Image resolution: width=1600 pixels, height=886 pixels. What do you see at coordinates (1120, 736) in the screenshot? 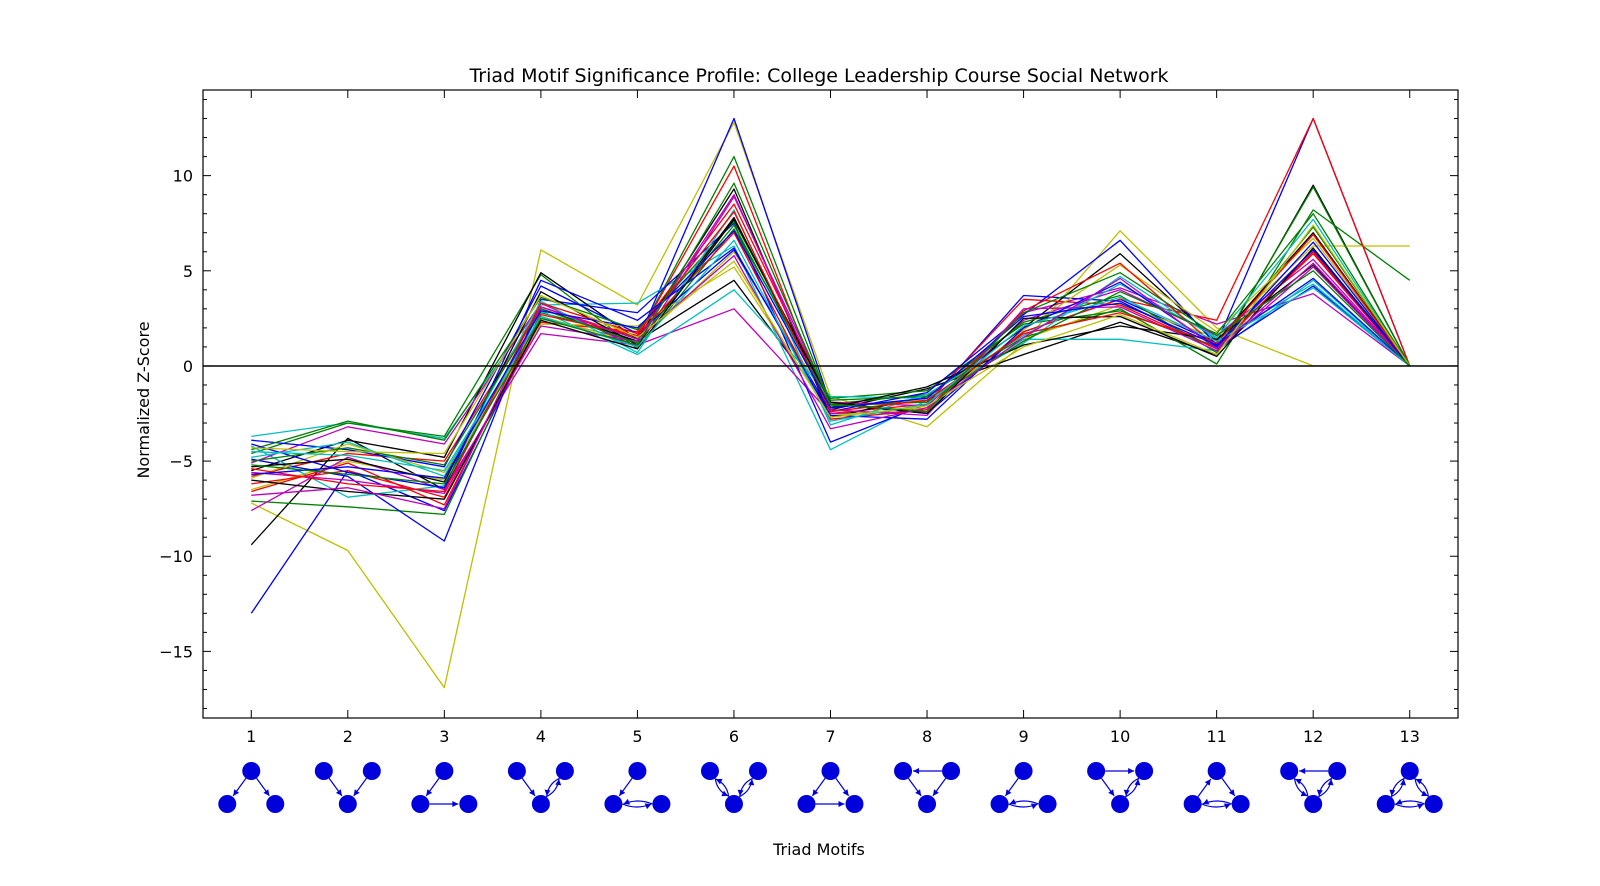
I see `x-tick-label: 10` at bounding box center [1120, 736].